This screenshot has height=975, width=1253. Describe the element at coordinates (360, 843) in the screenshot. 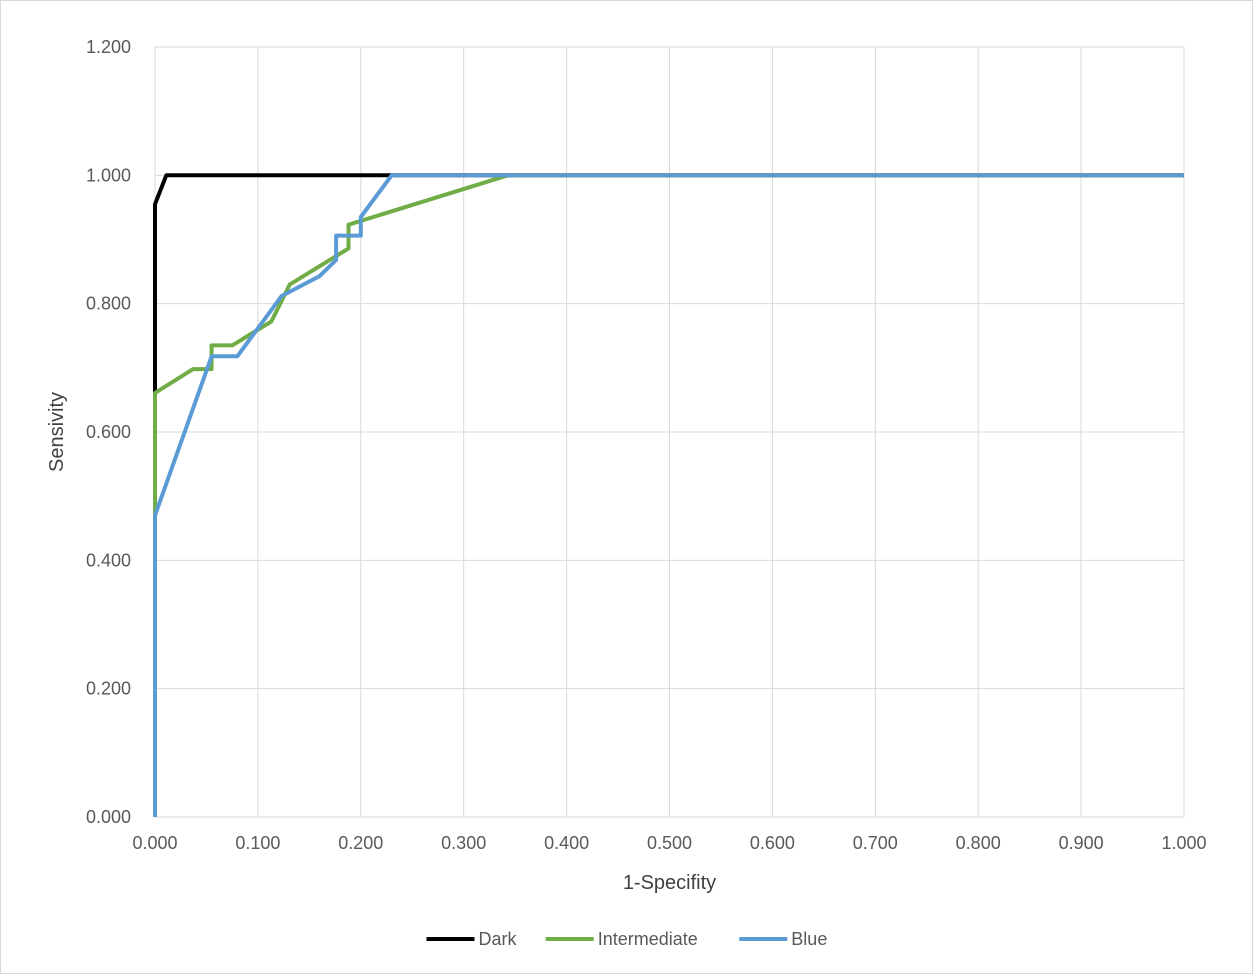

I see `x-tick-label: 0.200` at that location.